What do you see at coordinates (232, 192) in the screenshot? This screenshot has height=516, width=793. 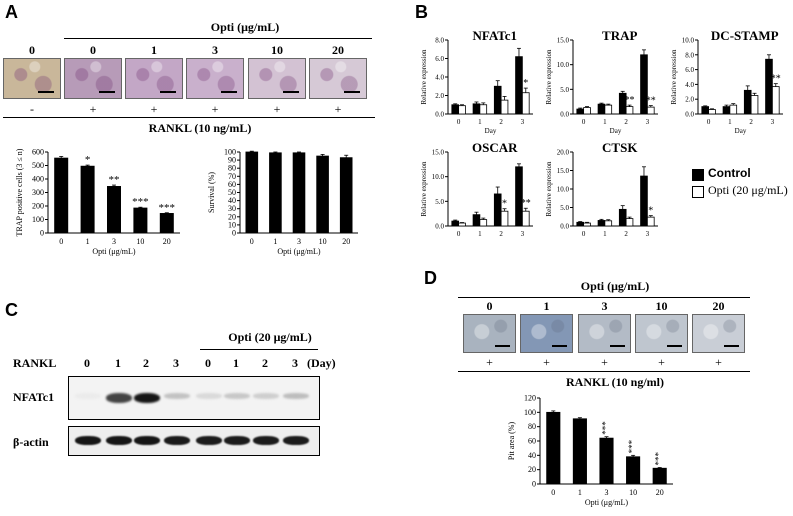 I see `y-tick-label: 50` at bounding box center [232, 192].